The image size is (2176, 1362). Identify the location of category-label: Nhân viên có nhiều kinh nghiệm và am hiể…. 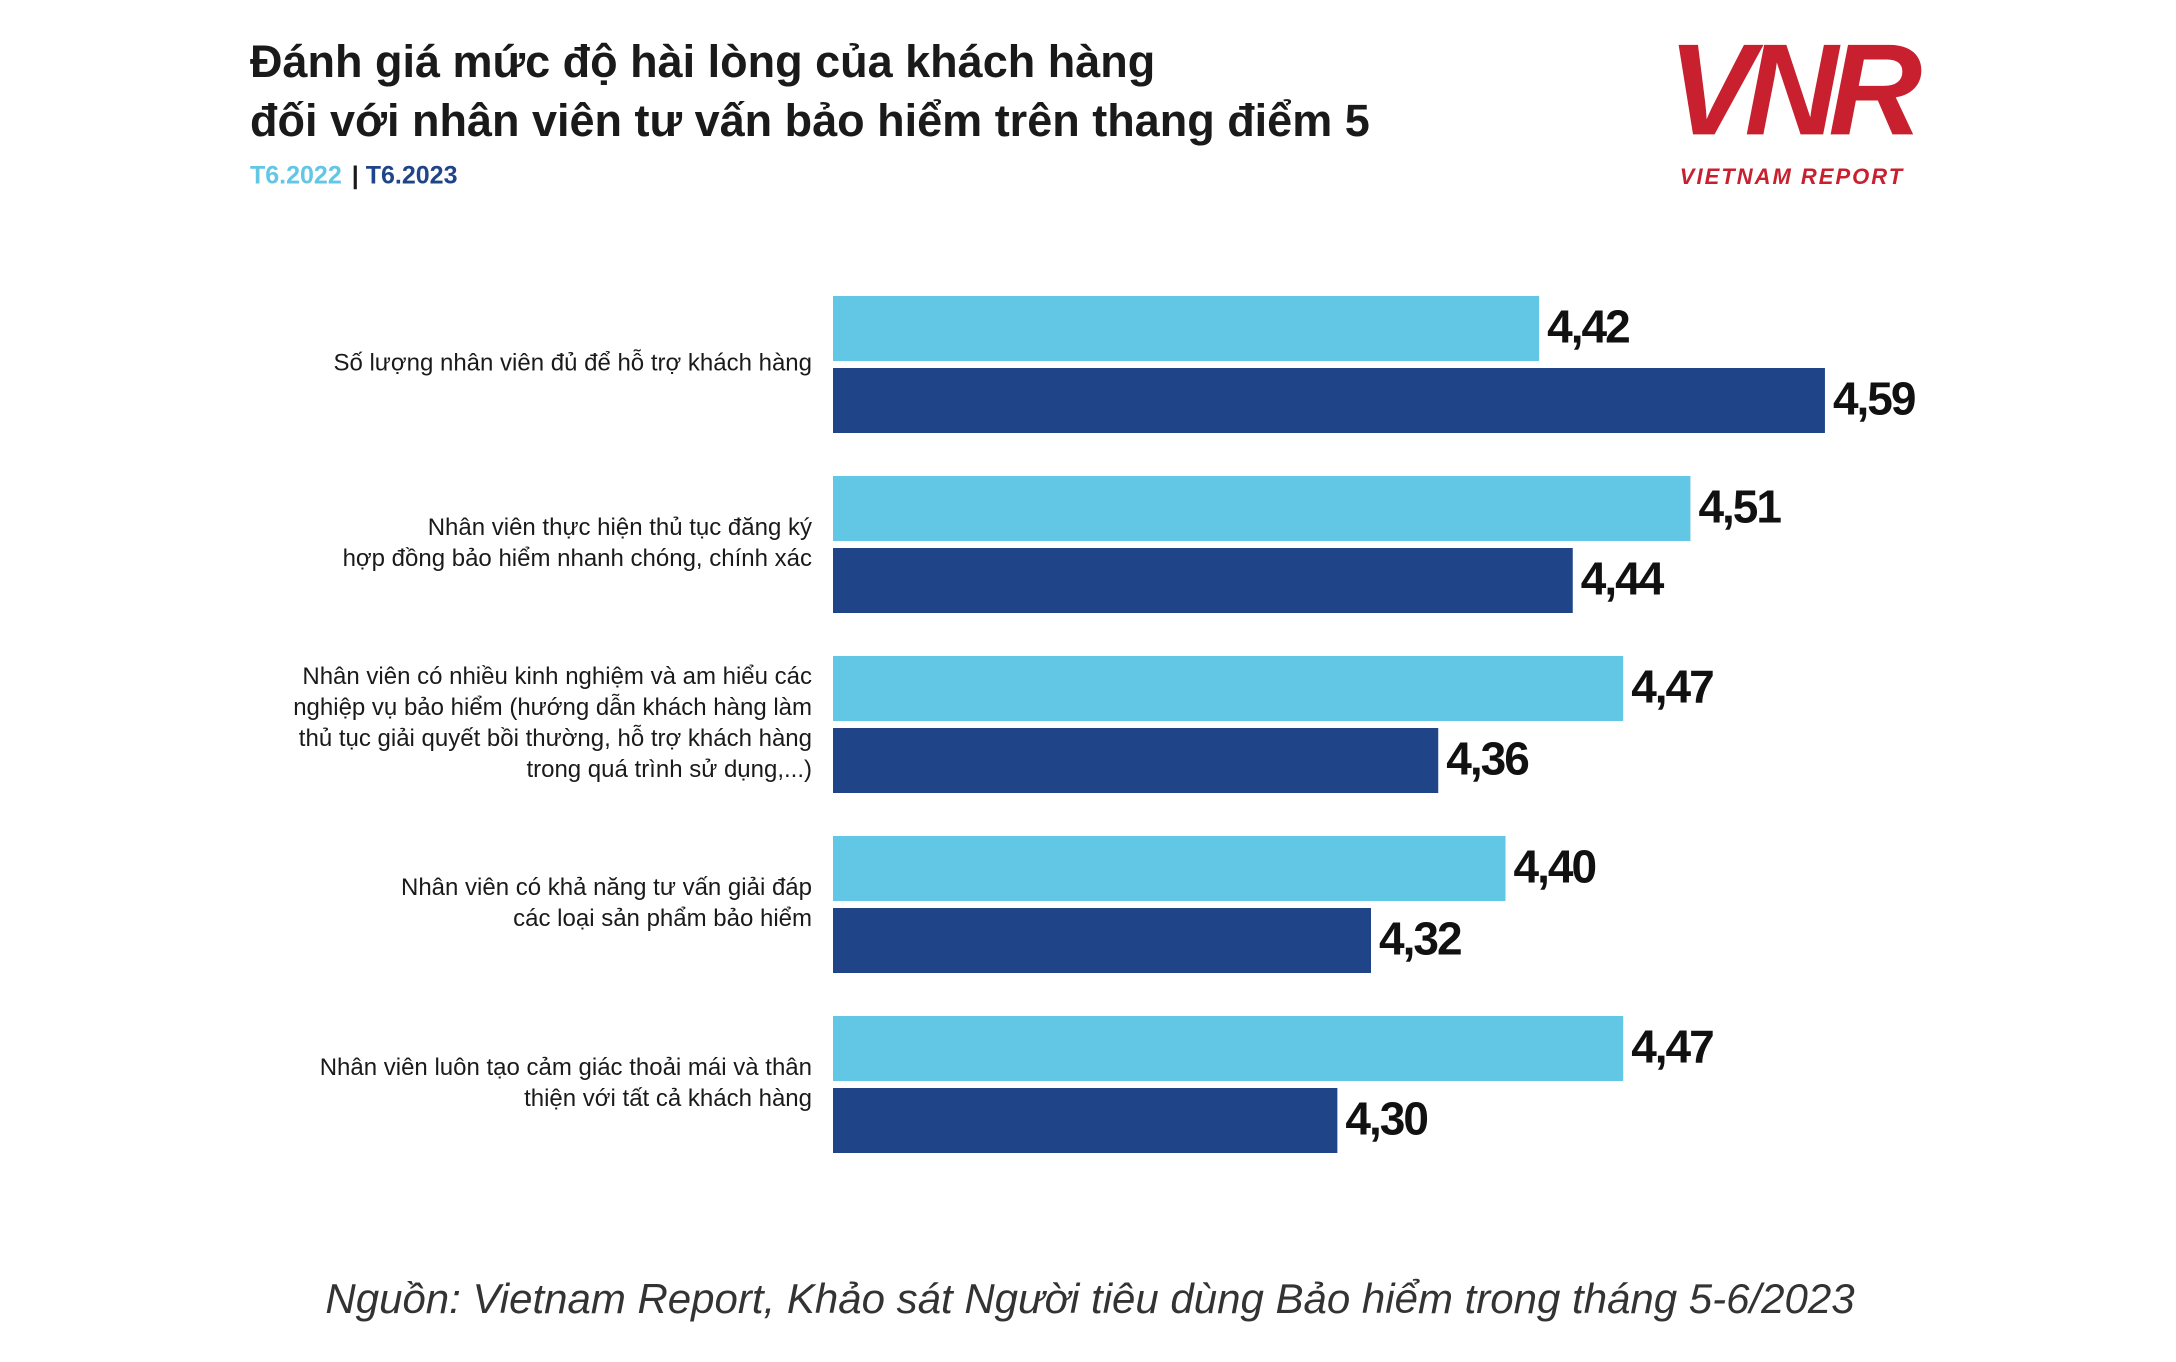
(552, 723).